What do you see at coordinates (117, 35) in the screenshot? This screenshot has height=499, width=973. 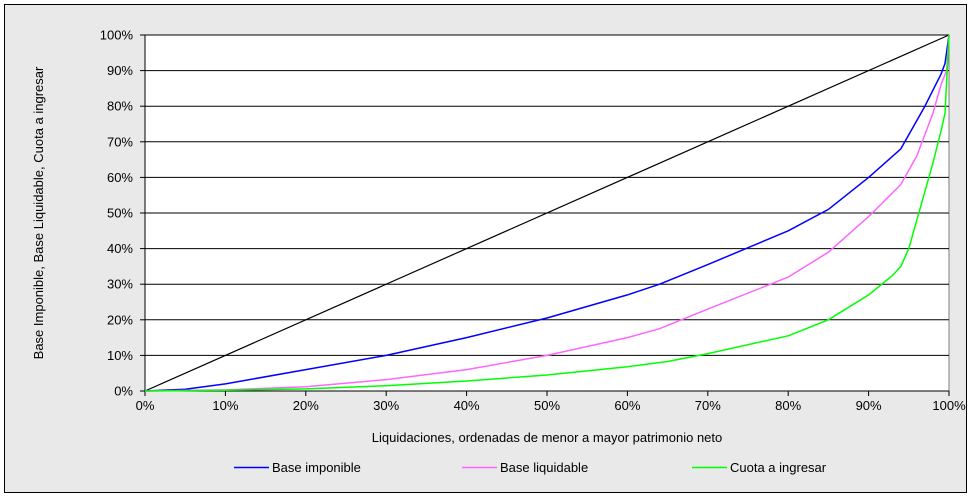 I see `y-tick-label: 100%` at bounding box center [117, 35].